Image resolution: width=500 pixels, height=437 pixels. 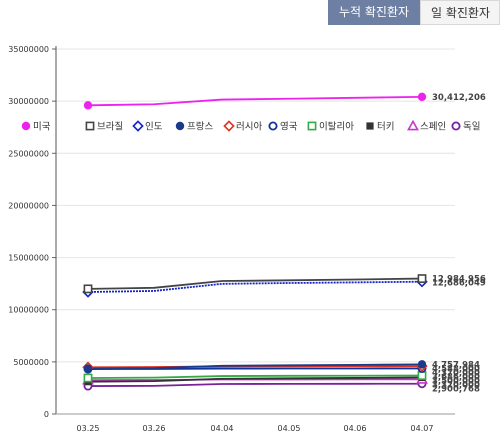 I want to click on data-label: 3,500,000, so click(x=456, y=381).